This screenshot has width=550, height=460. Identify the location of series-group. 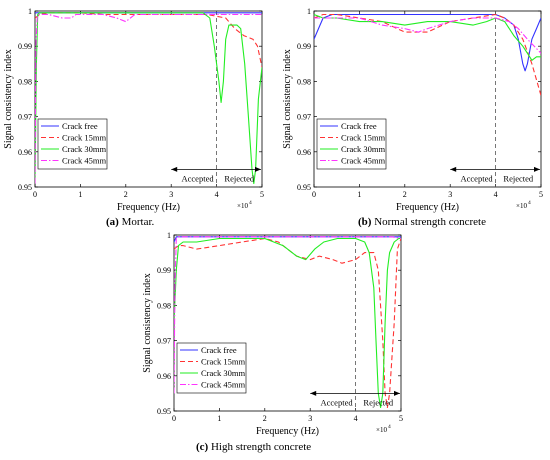
(427, 54).